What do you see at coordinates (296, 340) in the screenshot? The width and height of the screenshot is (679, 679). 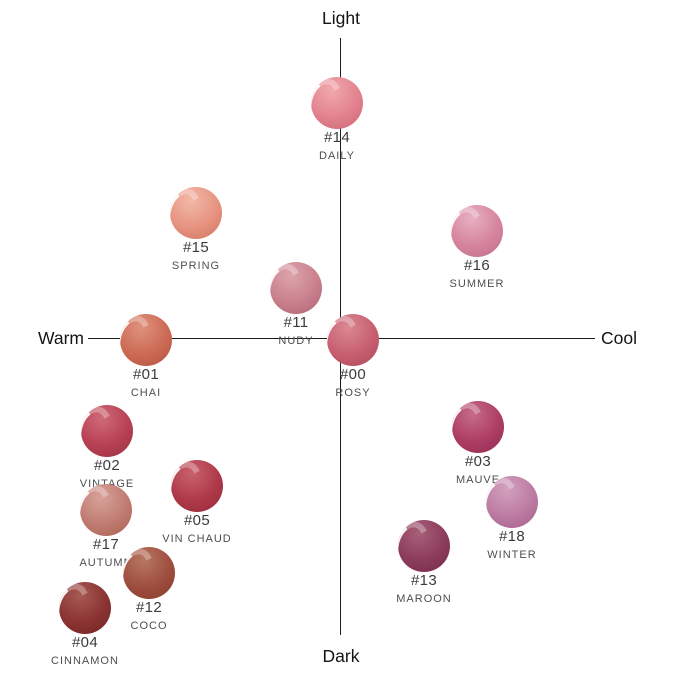 I see `swatch-name: NUDY` at bounding box center [296, 340].